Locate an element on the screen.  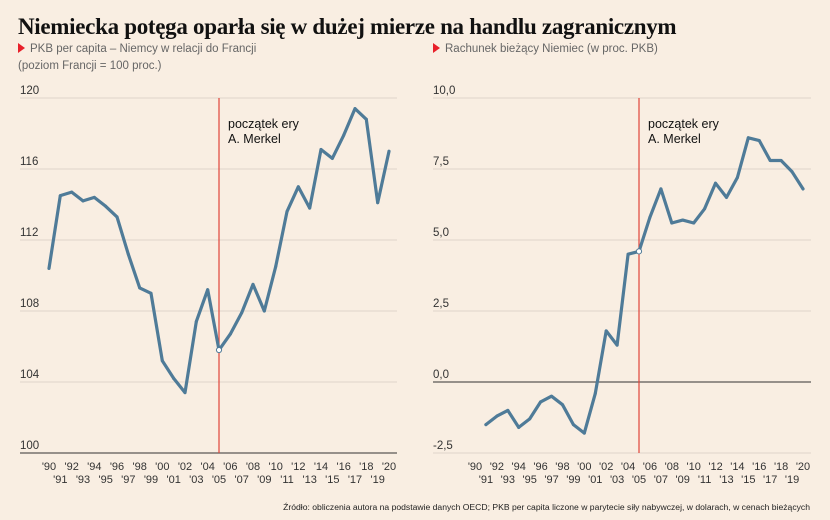
ca-xtick-label: '20 is located at coordinates (803, 467).